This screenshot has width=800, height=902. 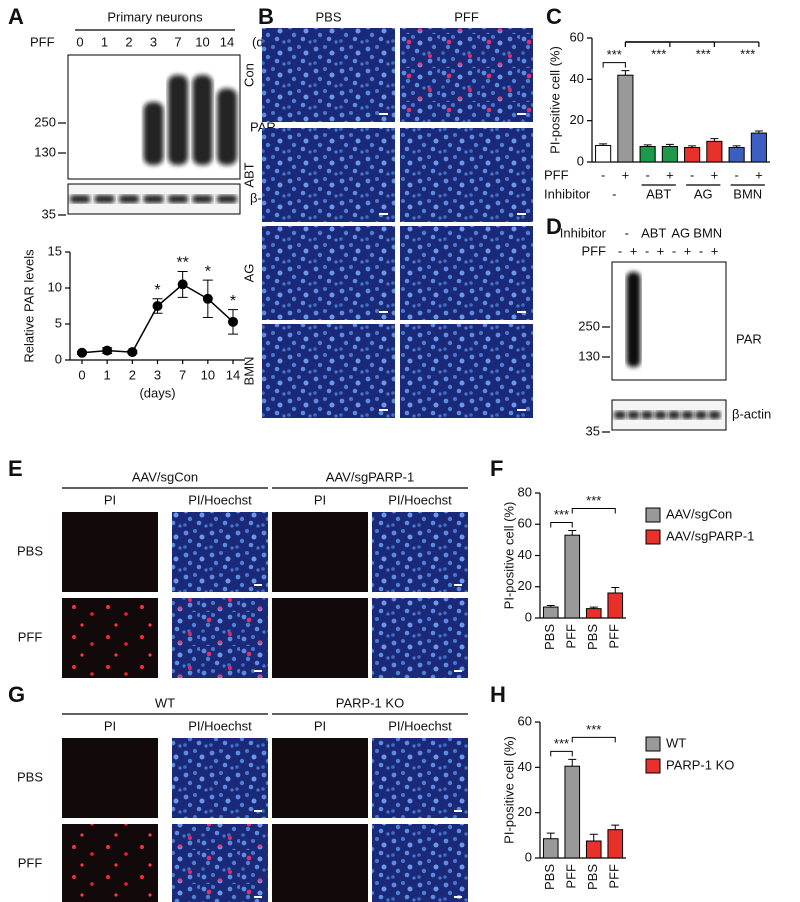 What do you see at coordinates (28, 306) in the screenshot?
I see `y-axis-label: Relative PAR levels` at bounding box center [28, 306].